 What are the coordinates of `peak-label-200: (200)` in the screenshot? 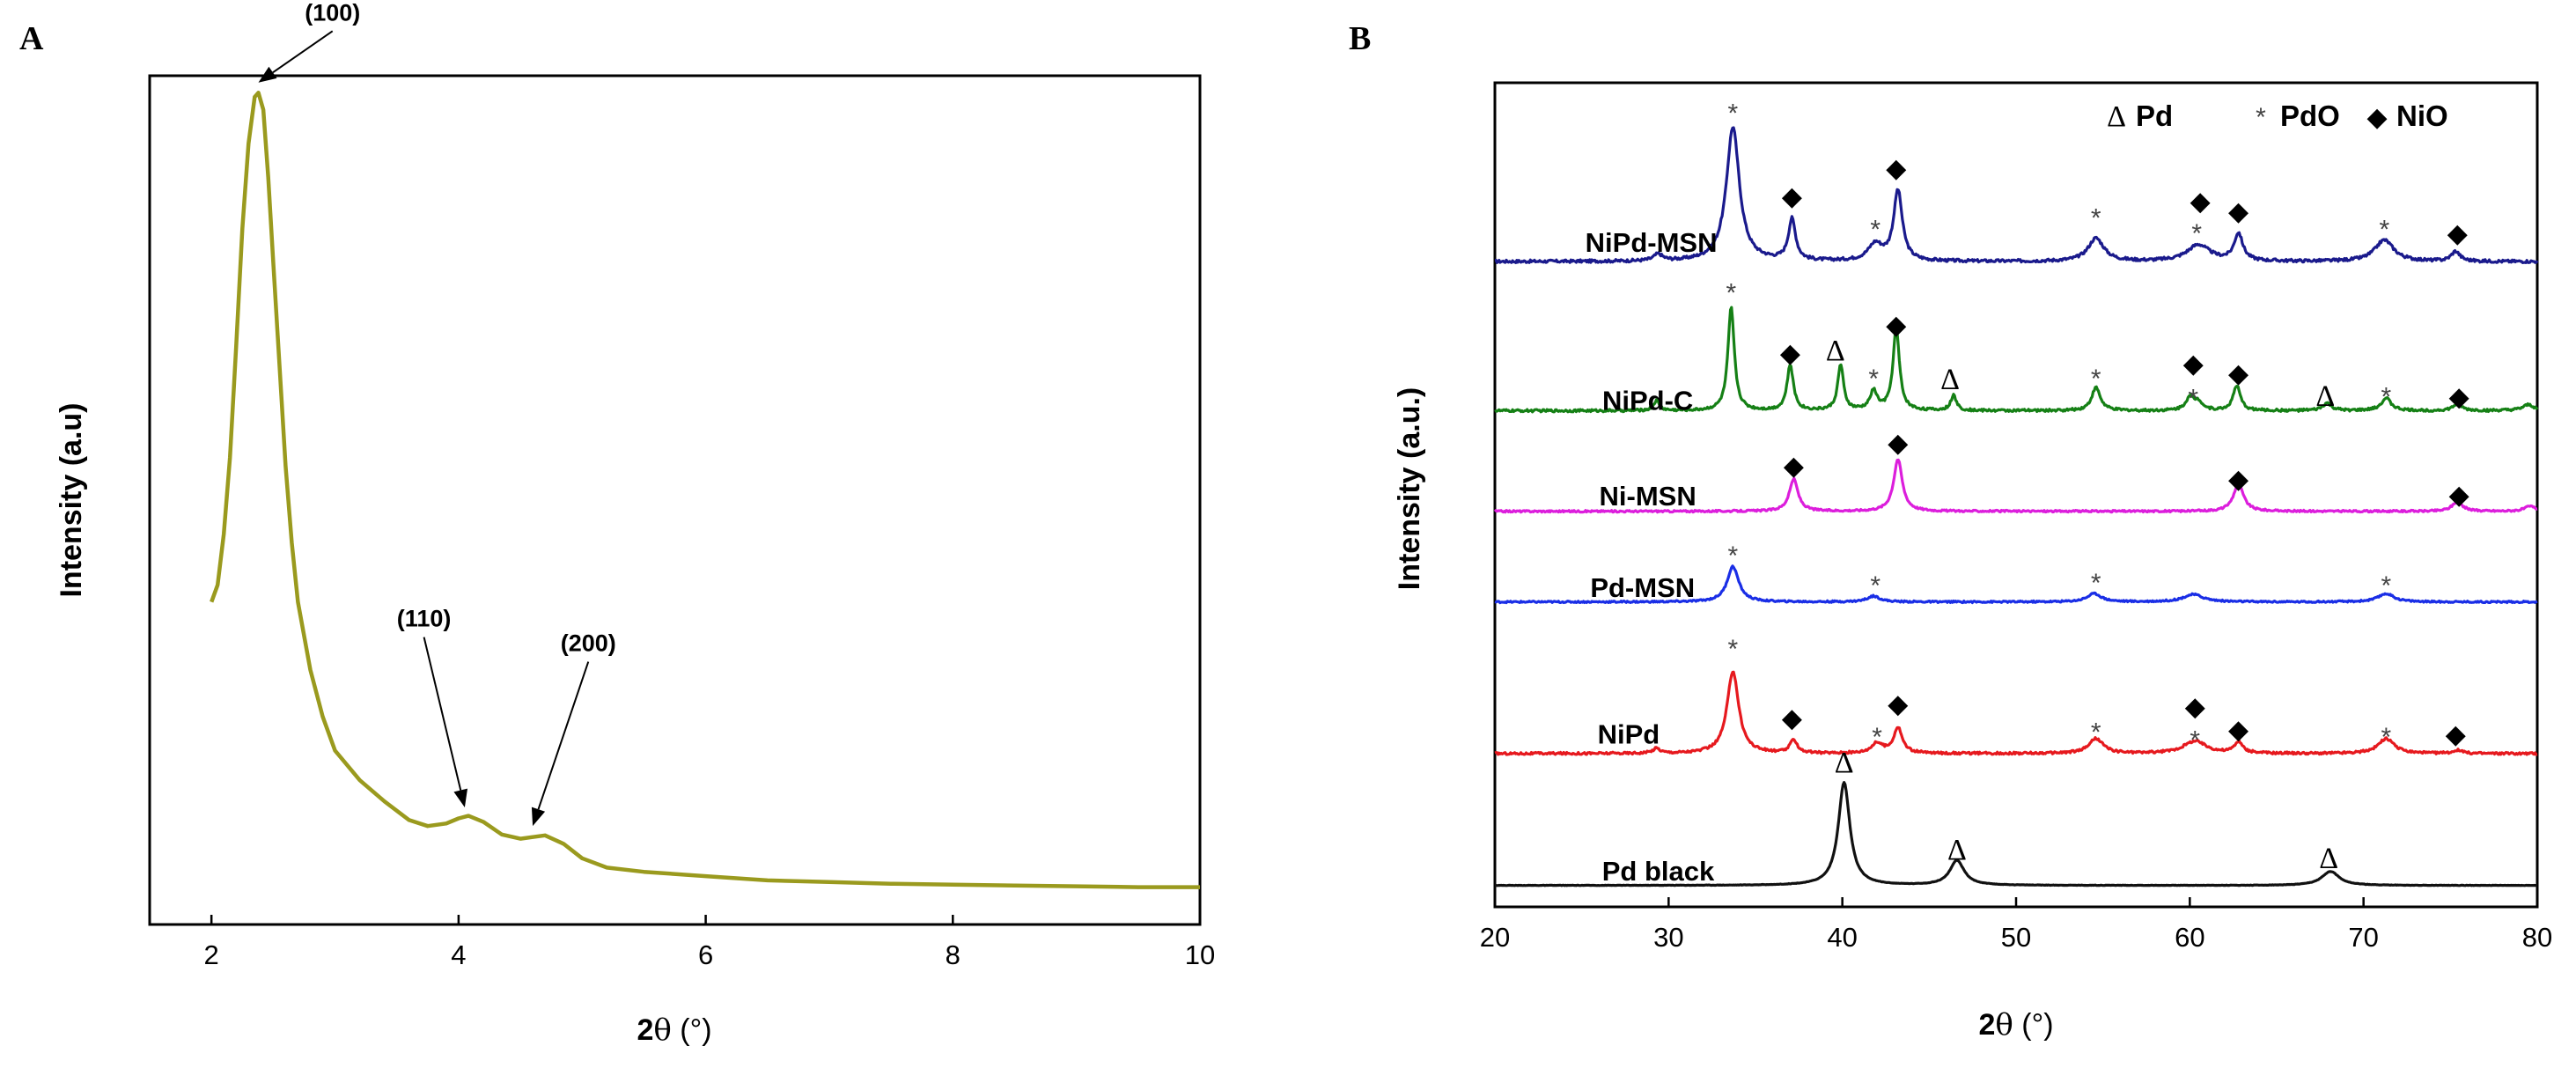 It's located at (589, 643).